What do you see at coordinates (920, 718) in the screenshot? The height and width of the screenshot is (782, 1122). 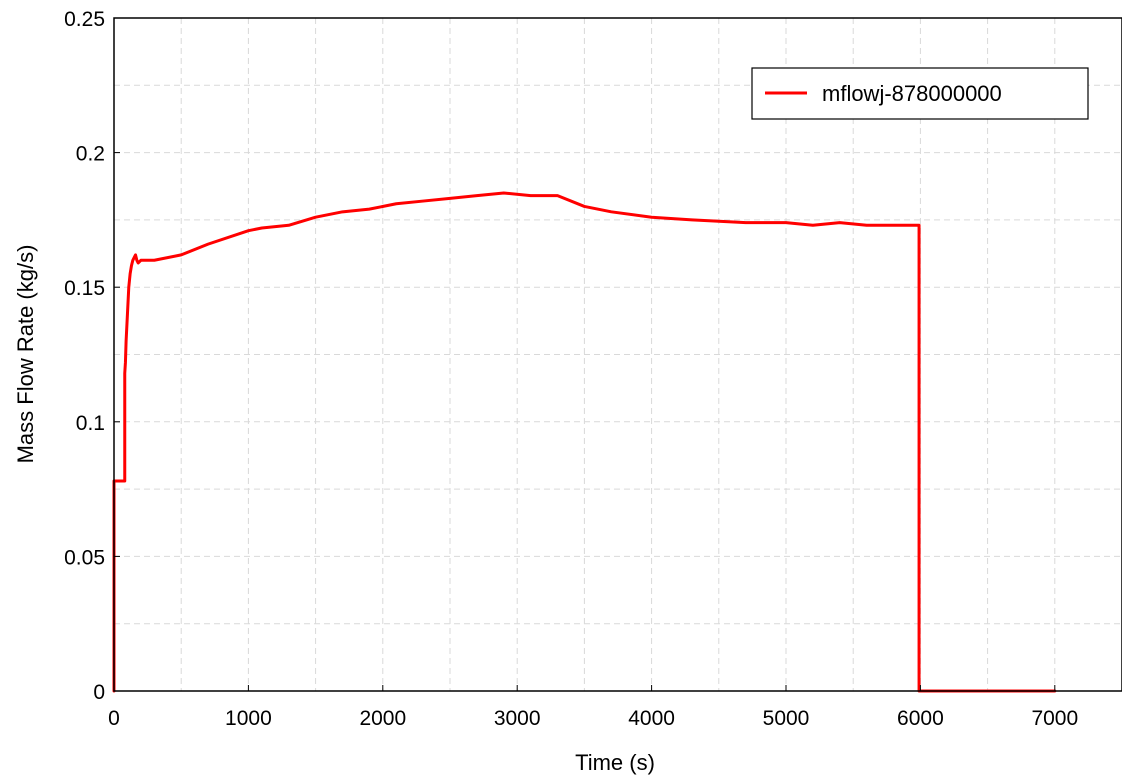 I see `x-tick-label: 6000` at bounding box center [920, 718].